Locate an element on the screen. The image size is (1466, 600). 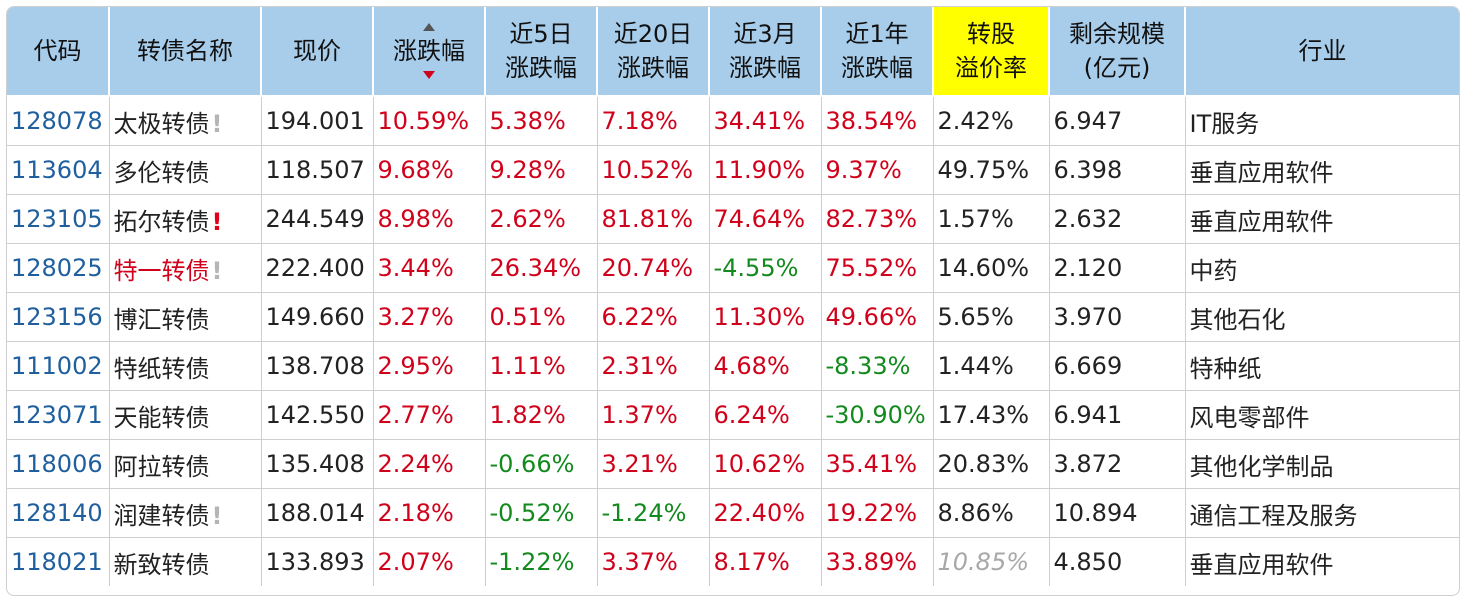
bond-name-link: 阿拉转债 is located at coordinates (185, 464).